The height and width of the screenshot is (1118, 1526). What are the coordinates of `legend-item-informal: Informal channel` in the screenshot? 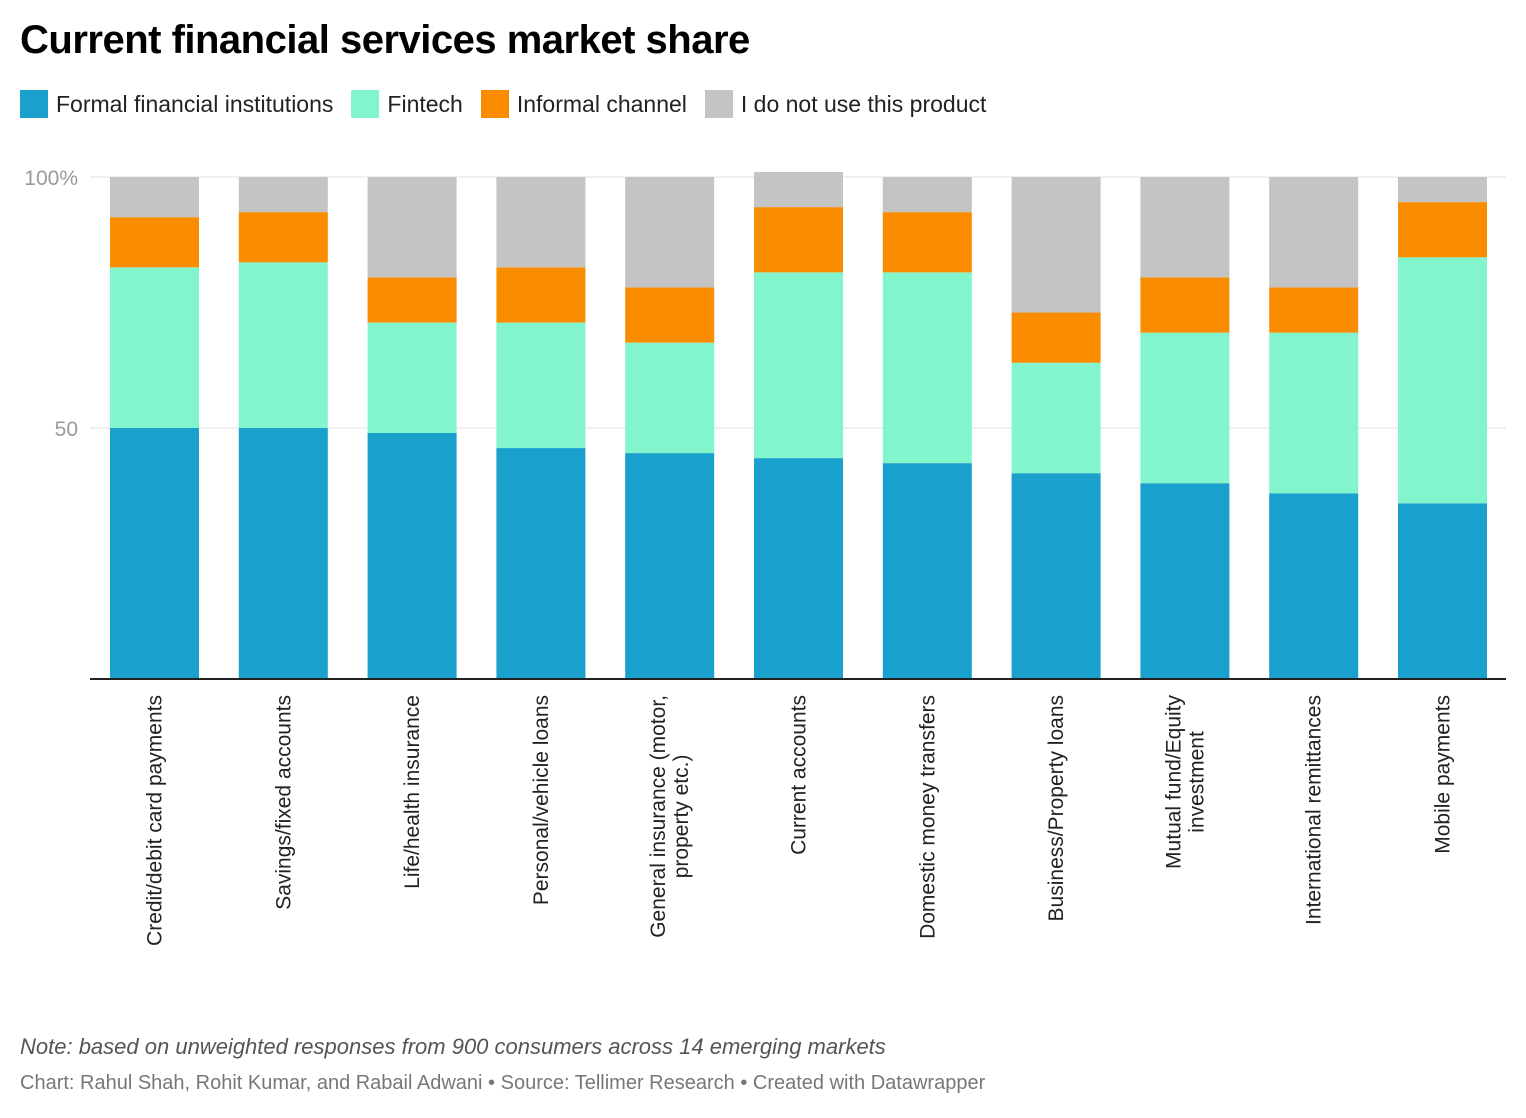 It's located at (583, 104).